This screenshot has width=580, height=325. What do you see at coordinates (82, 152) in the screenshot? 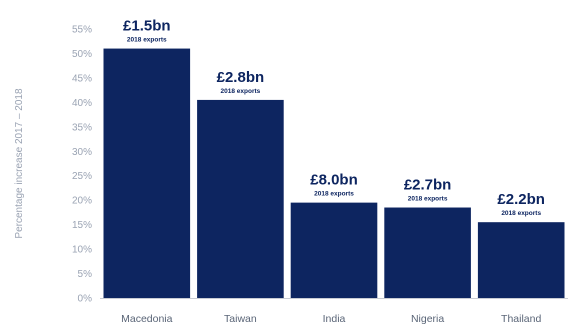
I see `y-tick-label: 30%` at bounding box center [82, 152].